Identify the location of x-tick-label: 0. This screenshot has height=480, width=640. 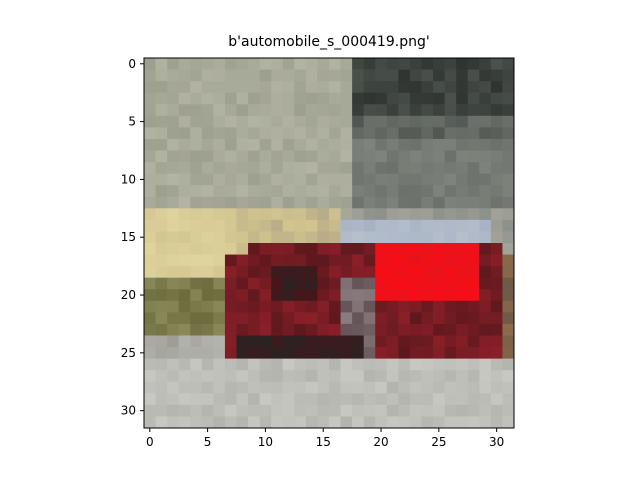
(150, 442).